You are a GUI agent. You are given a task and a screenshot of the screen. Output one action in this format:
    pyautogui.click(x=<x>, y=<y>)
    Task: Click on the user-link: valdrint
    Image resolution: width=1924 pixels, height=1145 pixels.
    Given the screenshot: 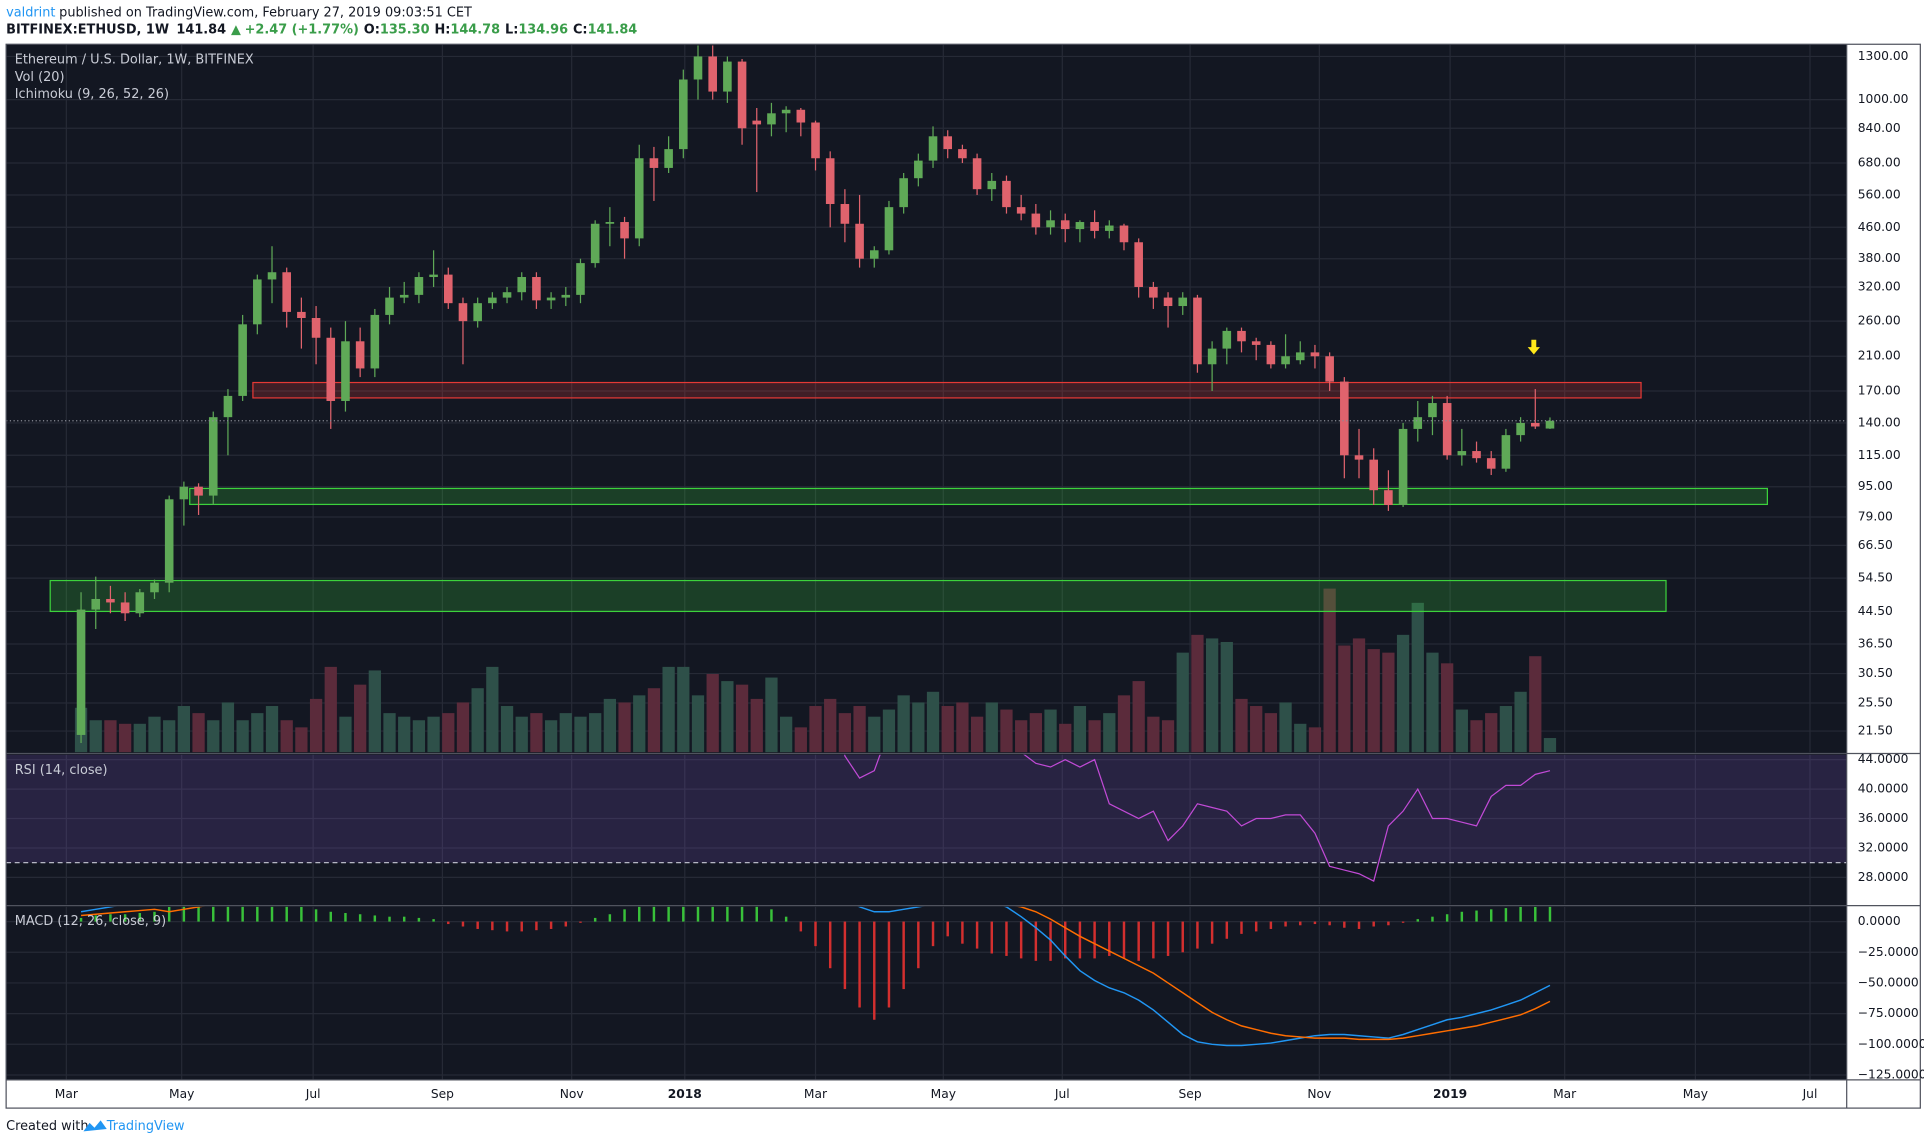 What is the action you would take?
    pyautogui.click(x=30, y=12)
    